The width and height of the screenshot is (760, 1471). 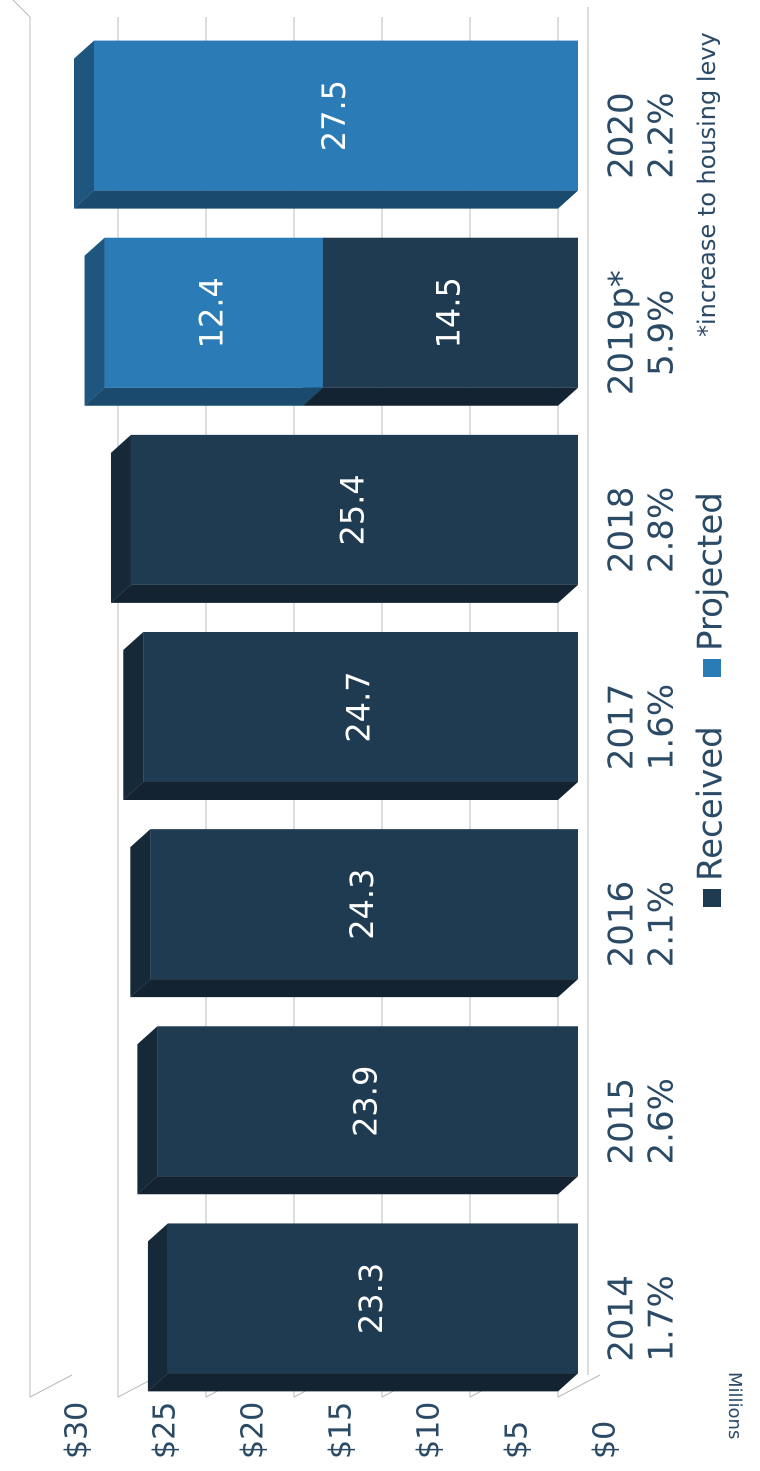 What do you see at coordinates (517, 1440) in the screenshot?
I see `y-tick-label: $5` at bounding box center [517, 1440].